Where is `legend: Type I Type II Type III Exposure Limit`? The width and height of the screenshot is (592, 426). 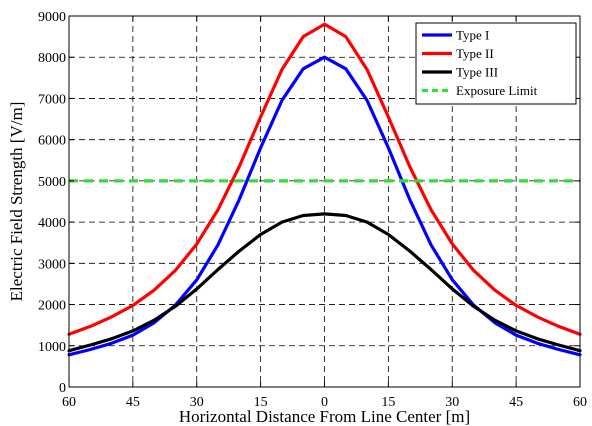 legend: Type I Type II Type III Exposure Limit is located at coordinates (496, 63).